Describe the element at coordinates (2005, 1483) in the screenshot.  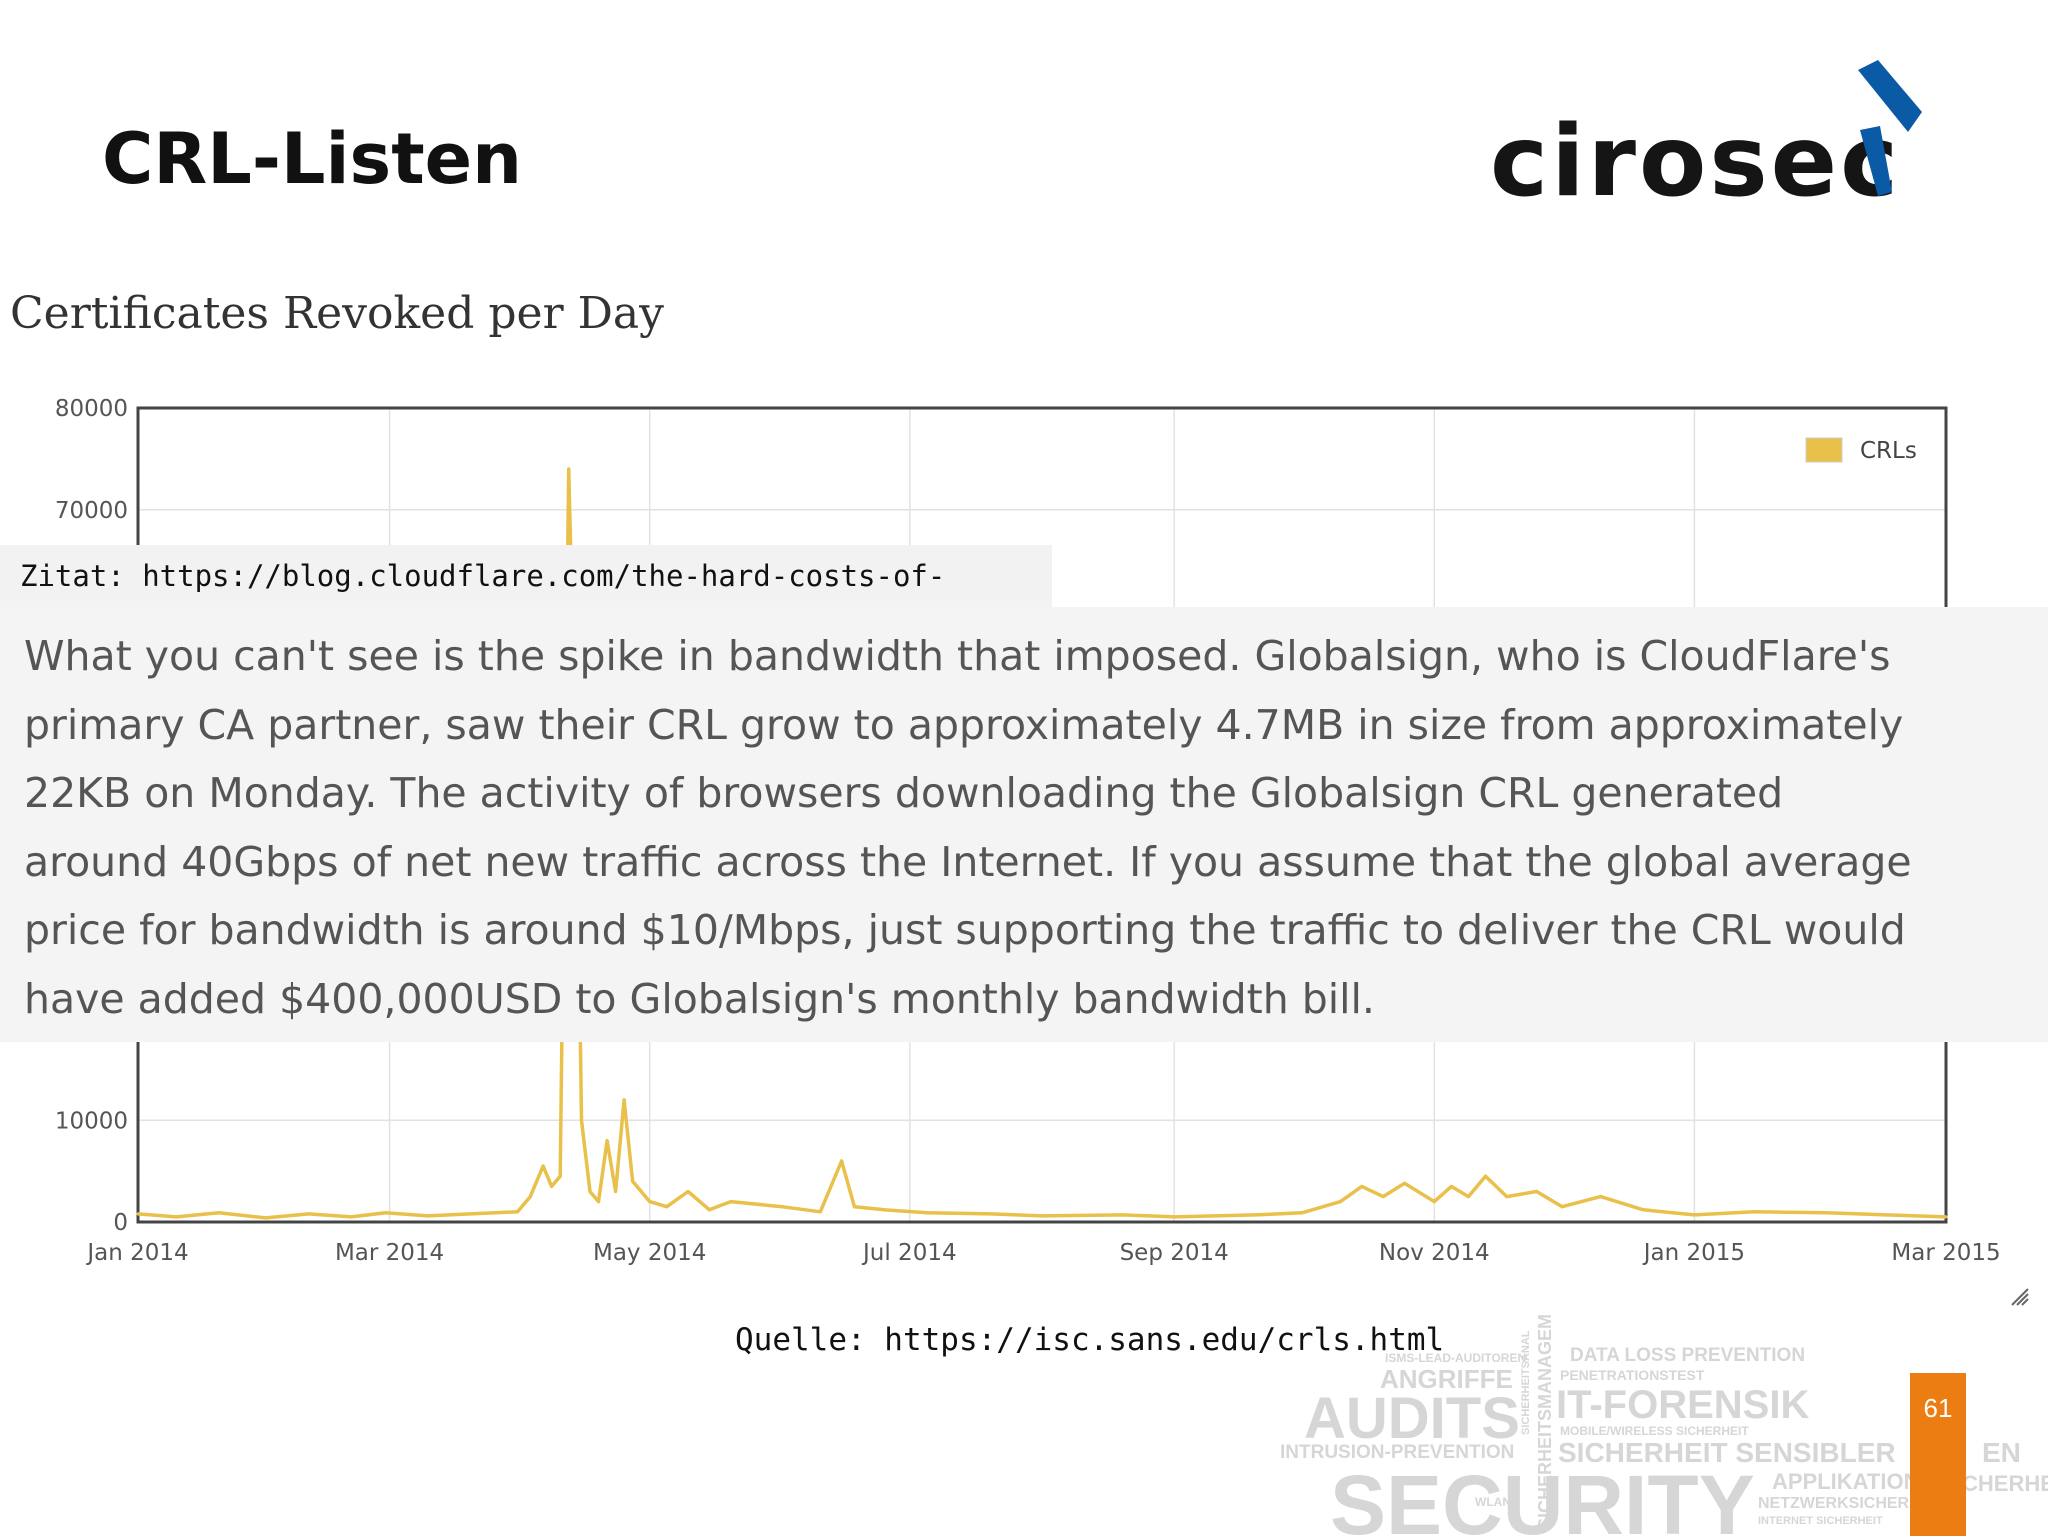
I see `wordcloud-term: CHERHE` at that location.